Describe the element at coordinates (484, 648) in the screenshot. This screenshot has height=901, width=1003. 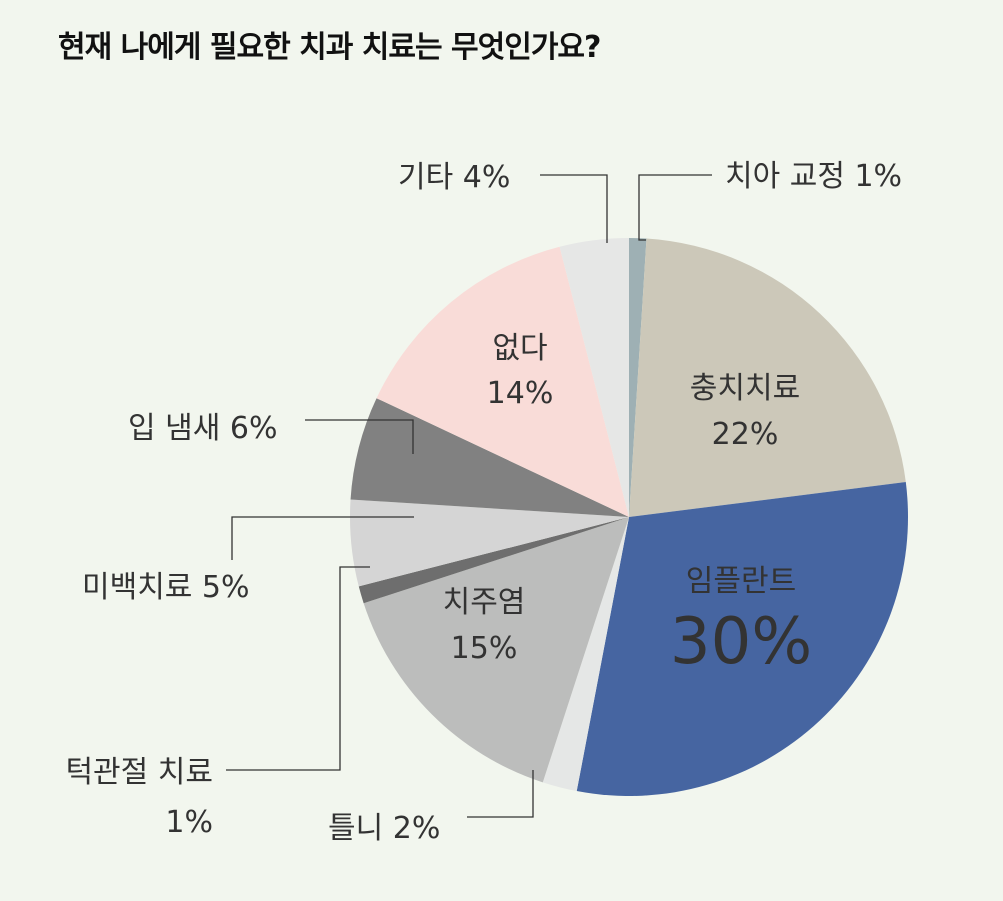
I see `slice-value-label: 15%` at that location.